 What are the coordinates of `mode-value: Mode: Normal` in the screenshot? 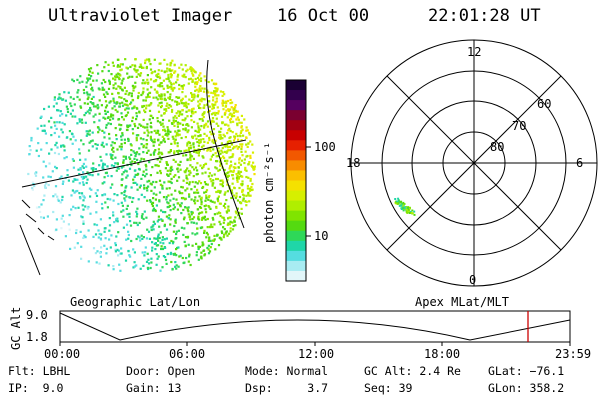 It's located at (287, 371).